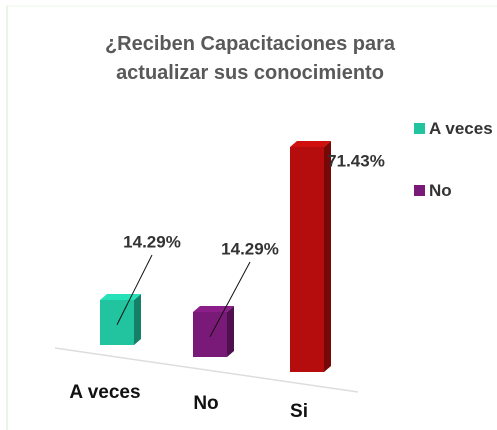  What do you see at coordinates (356, 160) in the screenshot?
I see `data-label: 71.43%` at bounding box center [356, 160].